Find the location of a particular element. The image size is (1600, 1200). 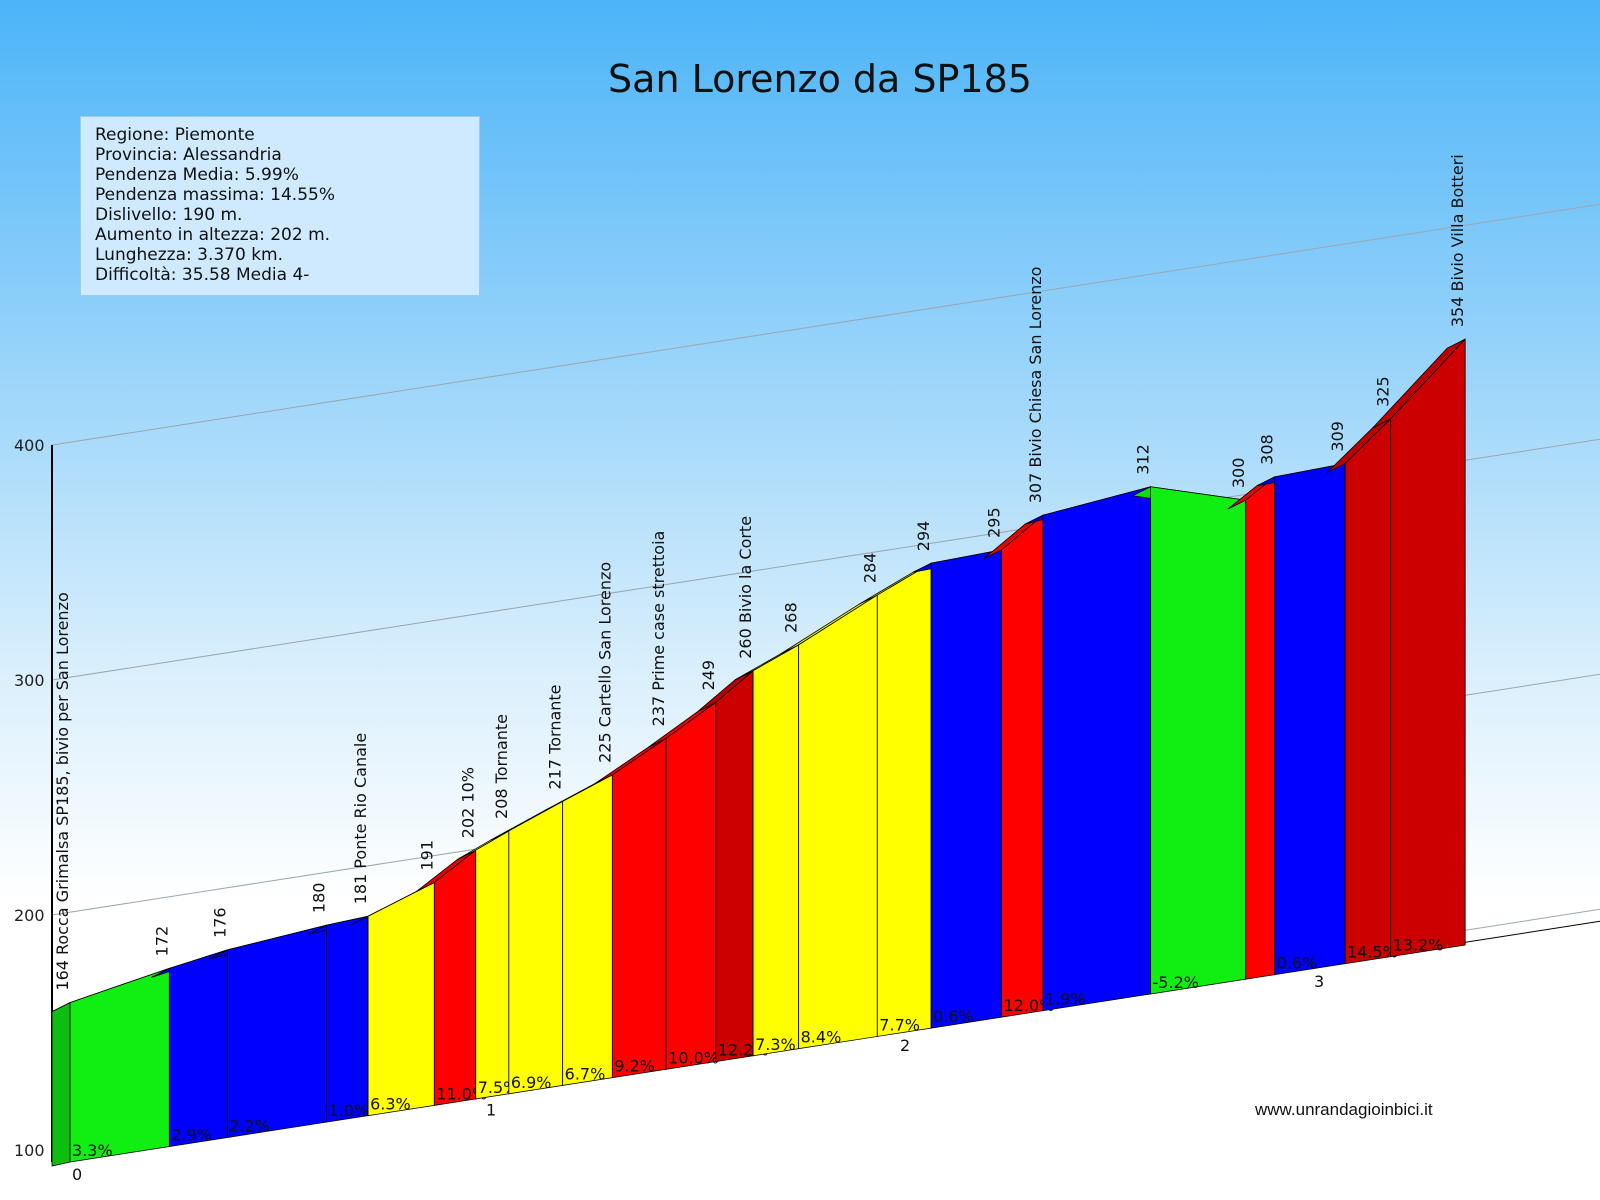

segment-13: 8.4% is located at coordinates (829, 822).